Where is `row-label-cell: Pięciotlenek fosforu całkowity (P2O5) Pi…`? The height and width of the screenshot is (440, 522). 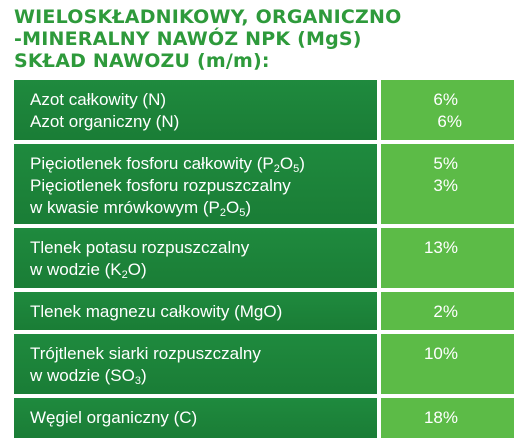 row-label-cell: Pięciotlenek fosforu całkowity (P2O5) Pi… is located at coordinates (195, 184).